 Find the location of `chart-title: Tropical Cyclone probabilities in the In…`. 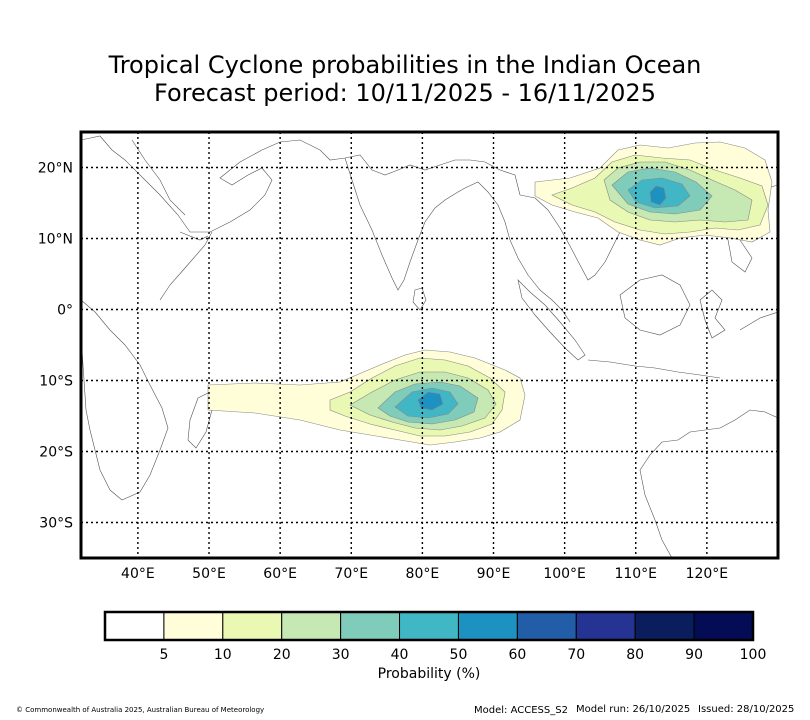

chart-title: Tropical Cyclone probabilities in the In… is located at coordinates (405, 65).